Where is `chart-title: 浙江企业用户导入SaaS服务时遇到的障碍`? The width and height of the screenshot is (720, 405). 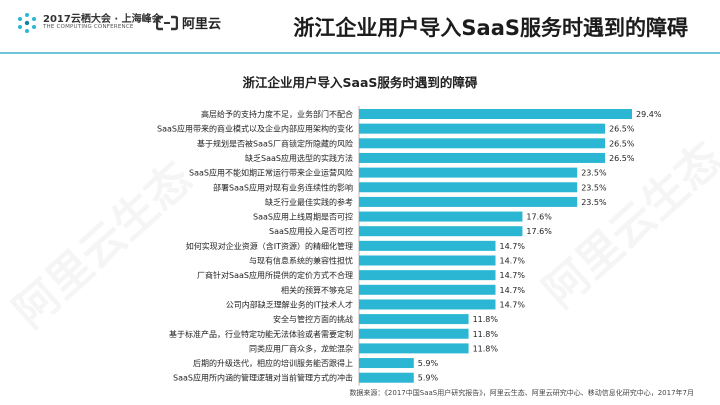
chart-title: 浙江企业用户导入SaaS服务时遇到的障碍 is located at coordinates (360, 82).